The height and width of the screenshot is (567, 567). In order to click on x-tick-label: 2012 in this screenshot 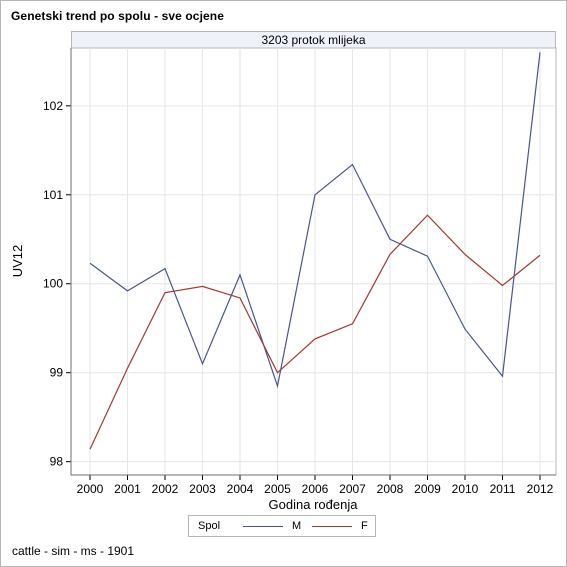, I will do `click(540, 489)`.